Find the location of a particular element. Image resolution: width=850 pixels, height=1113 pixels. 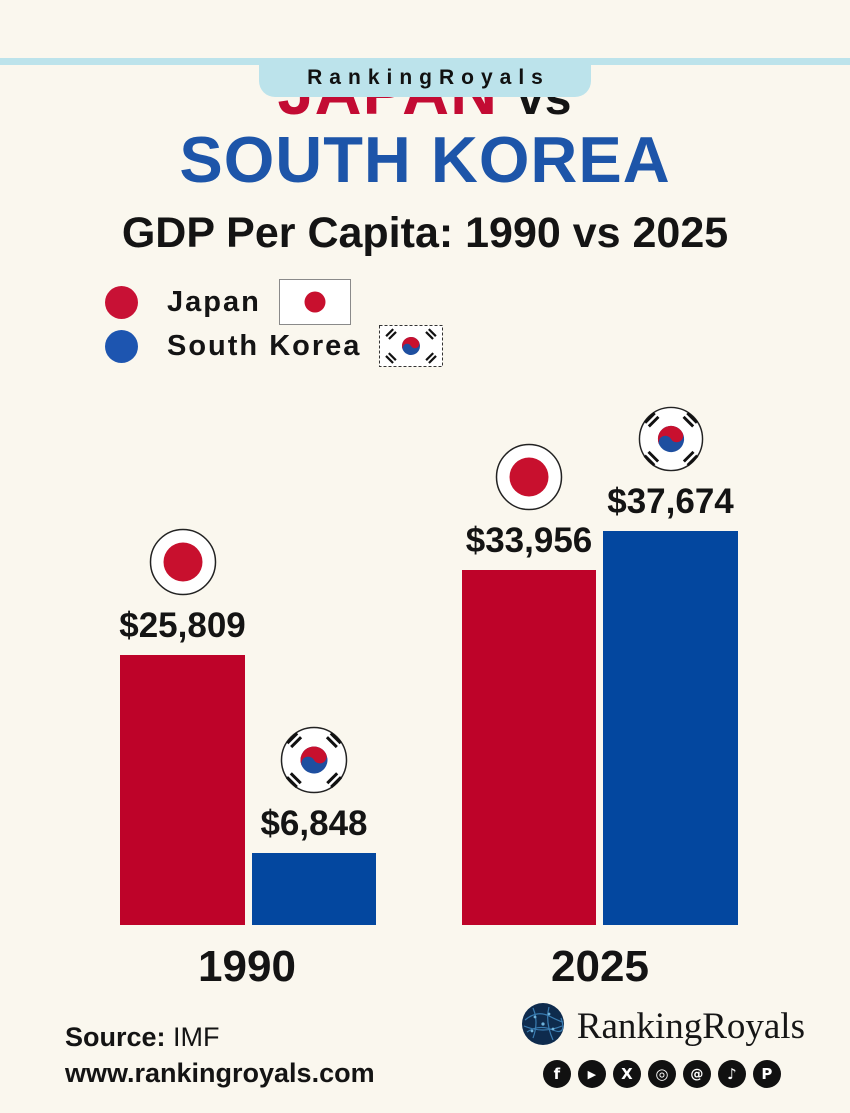

instagram-icon: ◎ is located at coordinates (661, 1074).